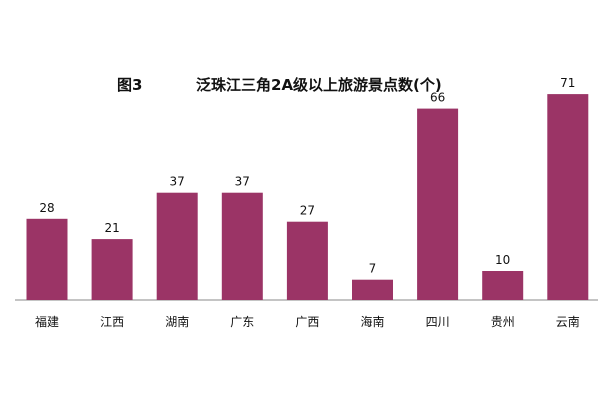 This screenshot has height=404, width=600. What do you see at coordinates (502, 260) in the screenshot?
I see `data-label-7: 10` at bounding box center [502, 260].